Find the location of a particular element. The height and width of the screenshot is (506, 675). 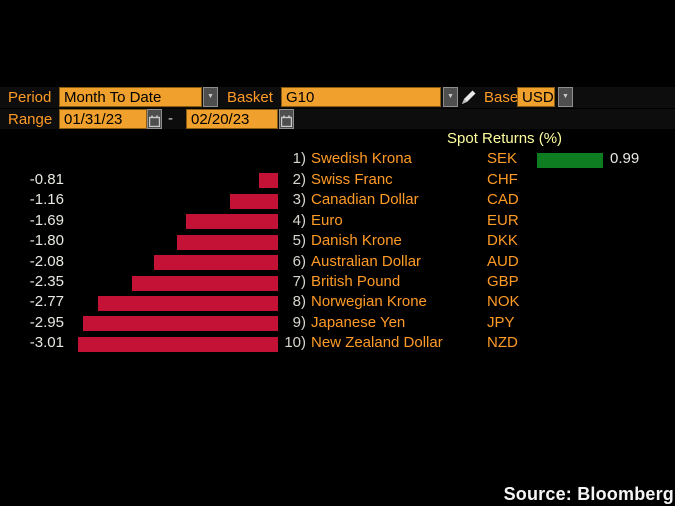

rank-label: 10) is located at coordinates (295, 342).